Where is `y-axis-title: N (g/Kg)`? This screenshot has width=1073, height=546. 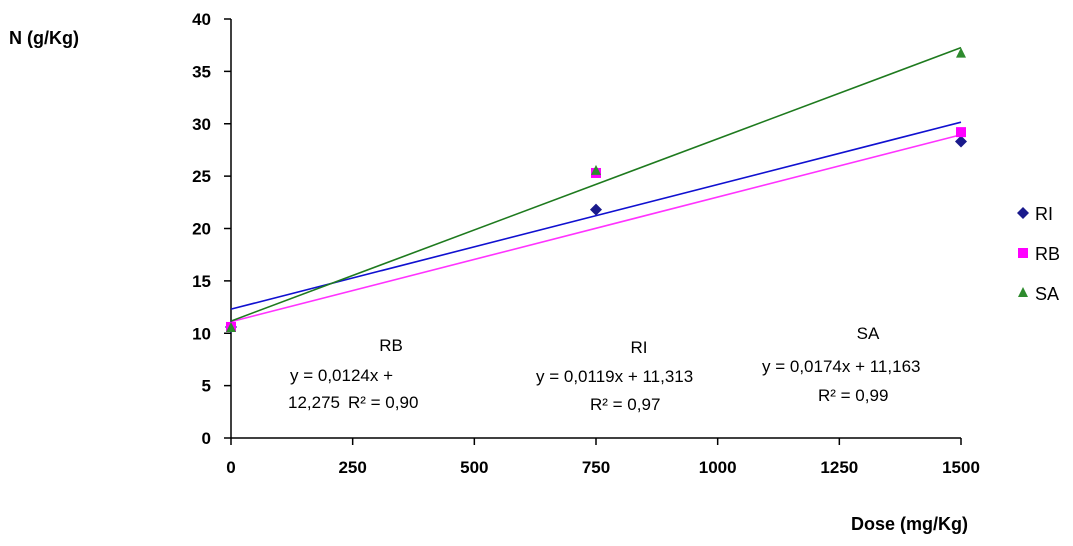 y-axis-title: N (g/Kg) is located at coordinates (44, 38).